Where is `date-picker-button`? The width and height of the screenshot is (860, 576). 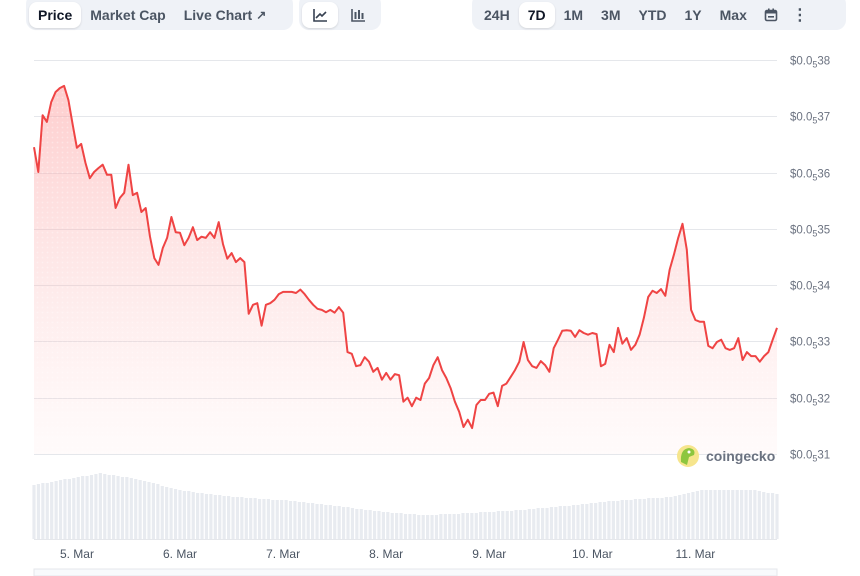
date-picker-button is located at coordinates (771, 15).